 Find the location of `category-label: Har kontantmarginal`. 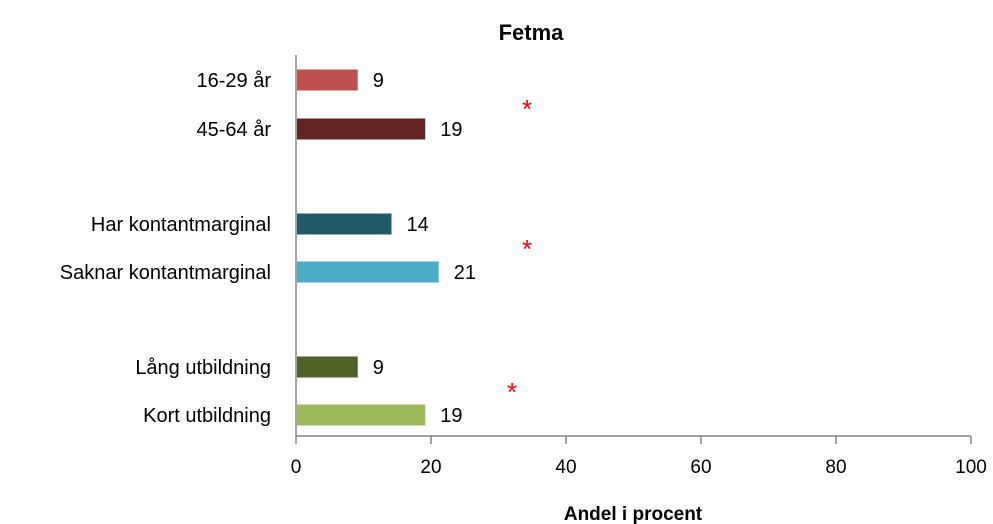

category-label: Har kontantmarginal is located at coordinates (181, 225).